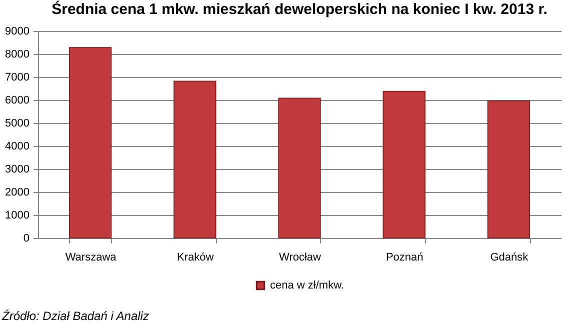 The width and height of the screenshot is (586, 322). I want to click on x-tick-label: Kraków, so click(195, 258).